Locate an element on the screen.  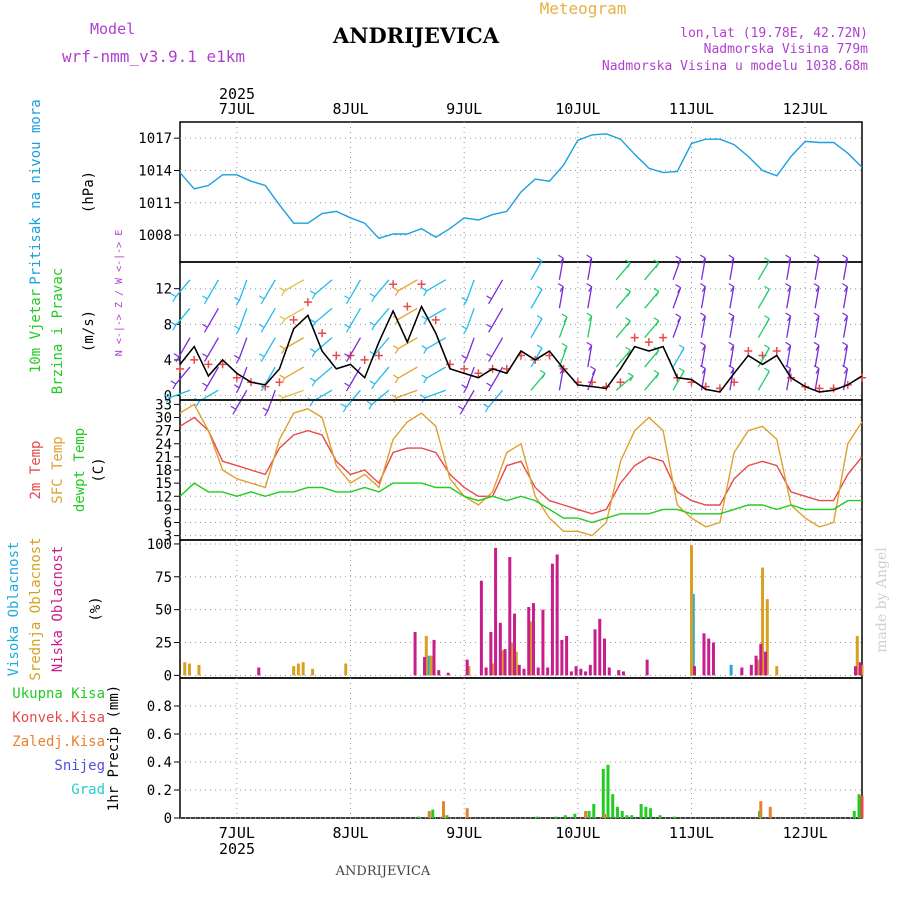
date-label-bottom: 12JUL is located at coordinates (805, 833).